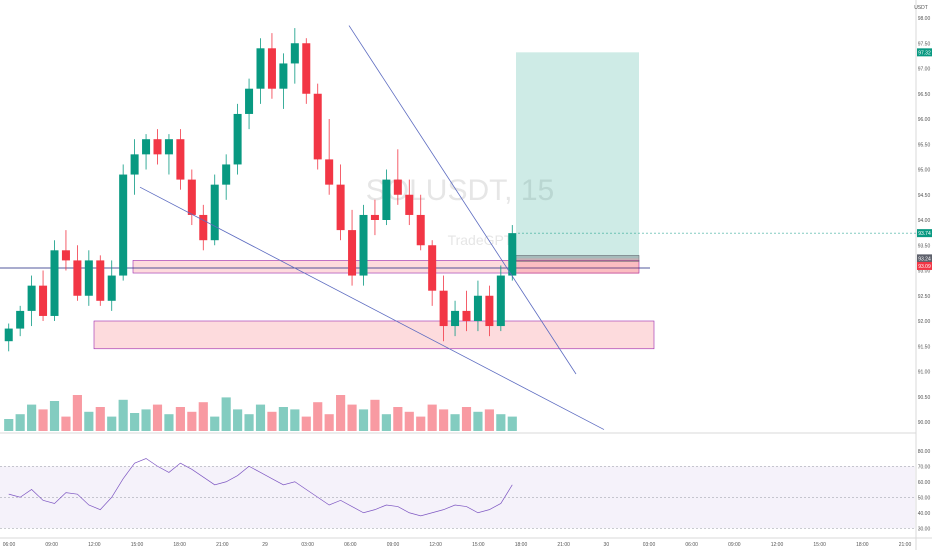 The image size is (932, 550). What do you see at coordinates (924, 120) in the screenshot?
I see `price-tick-label: 96.00` at bounding box center [924, 120].